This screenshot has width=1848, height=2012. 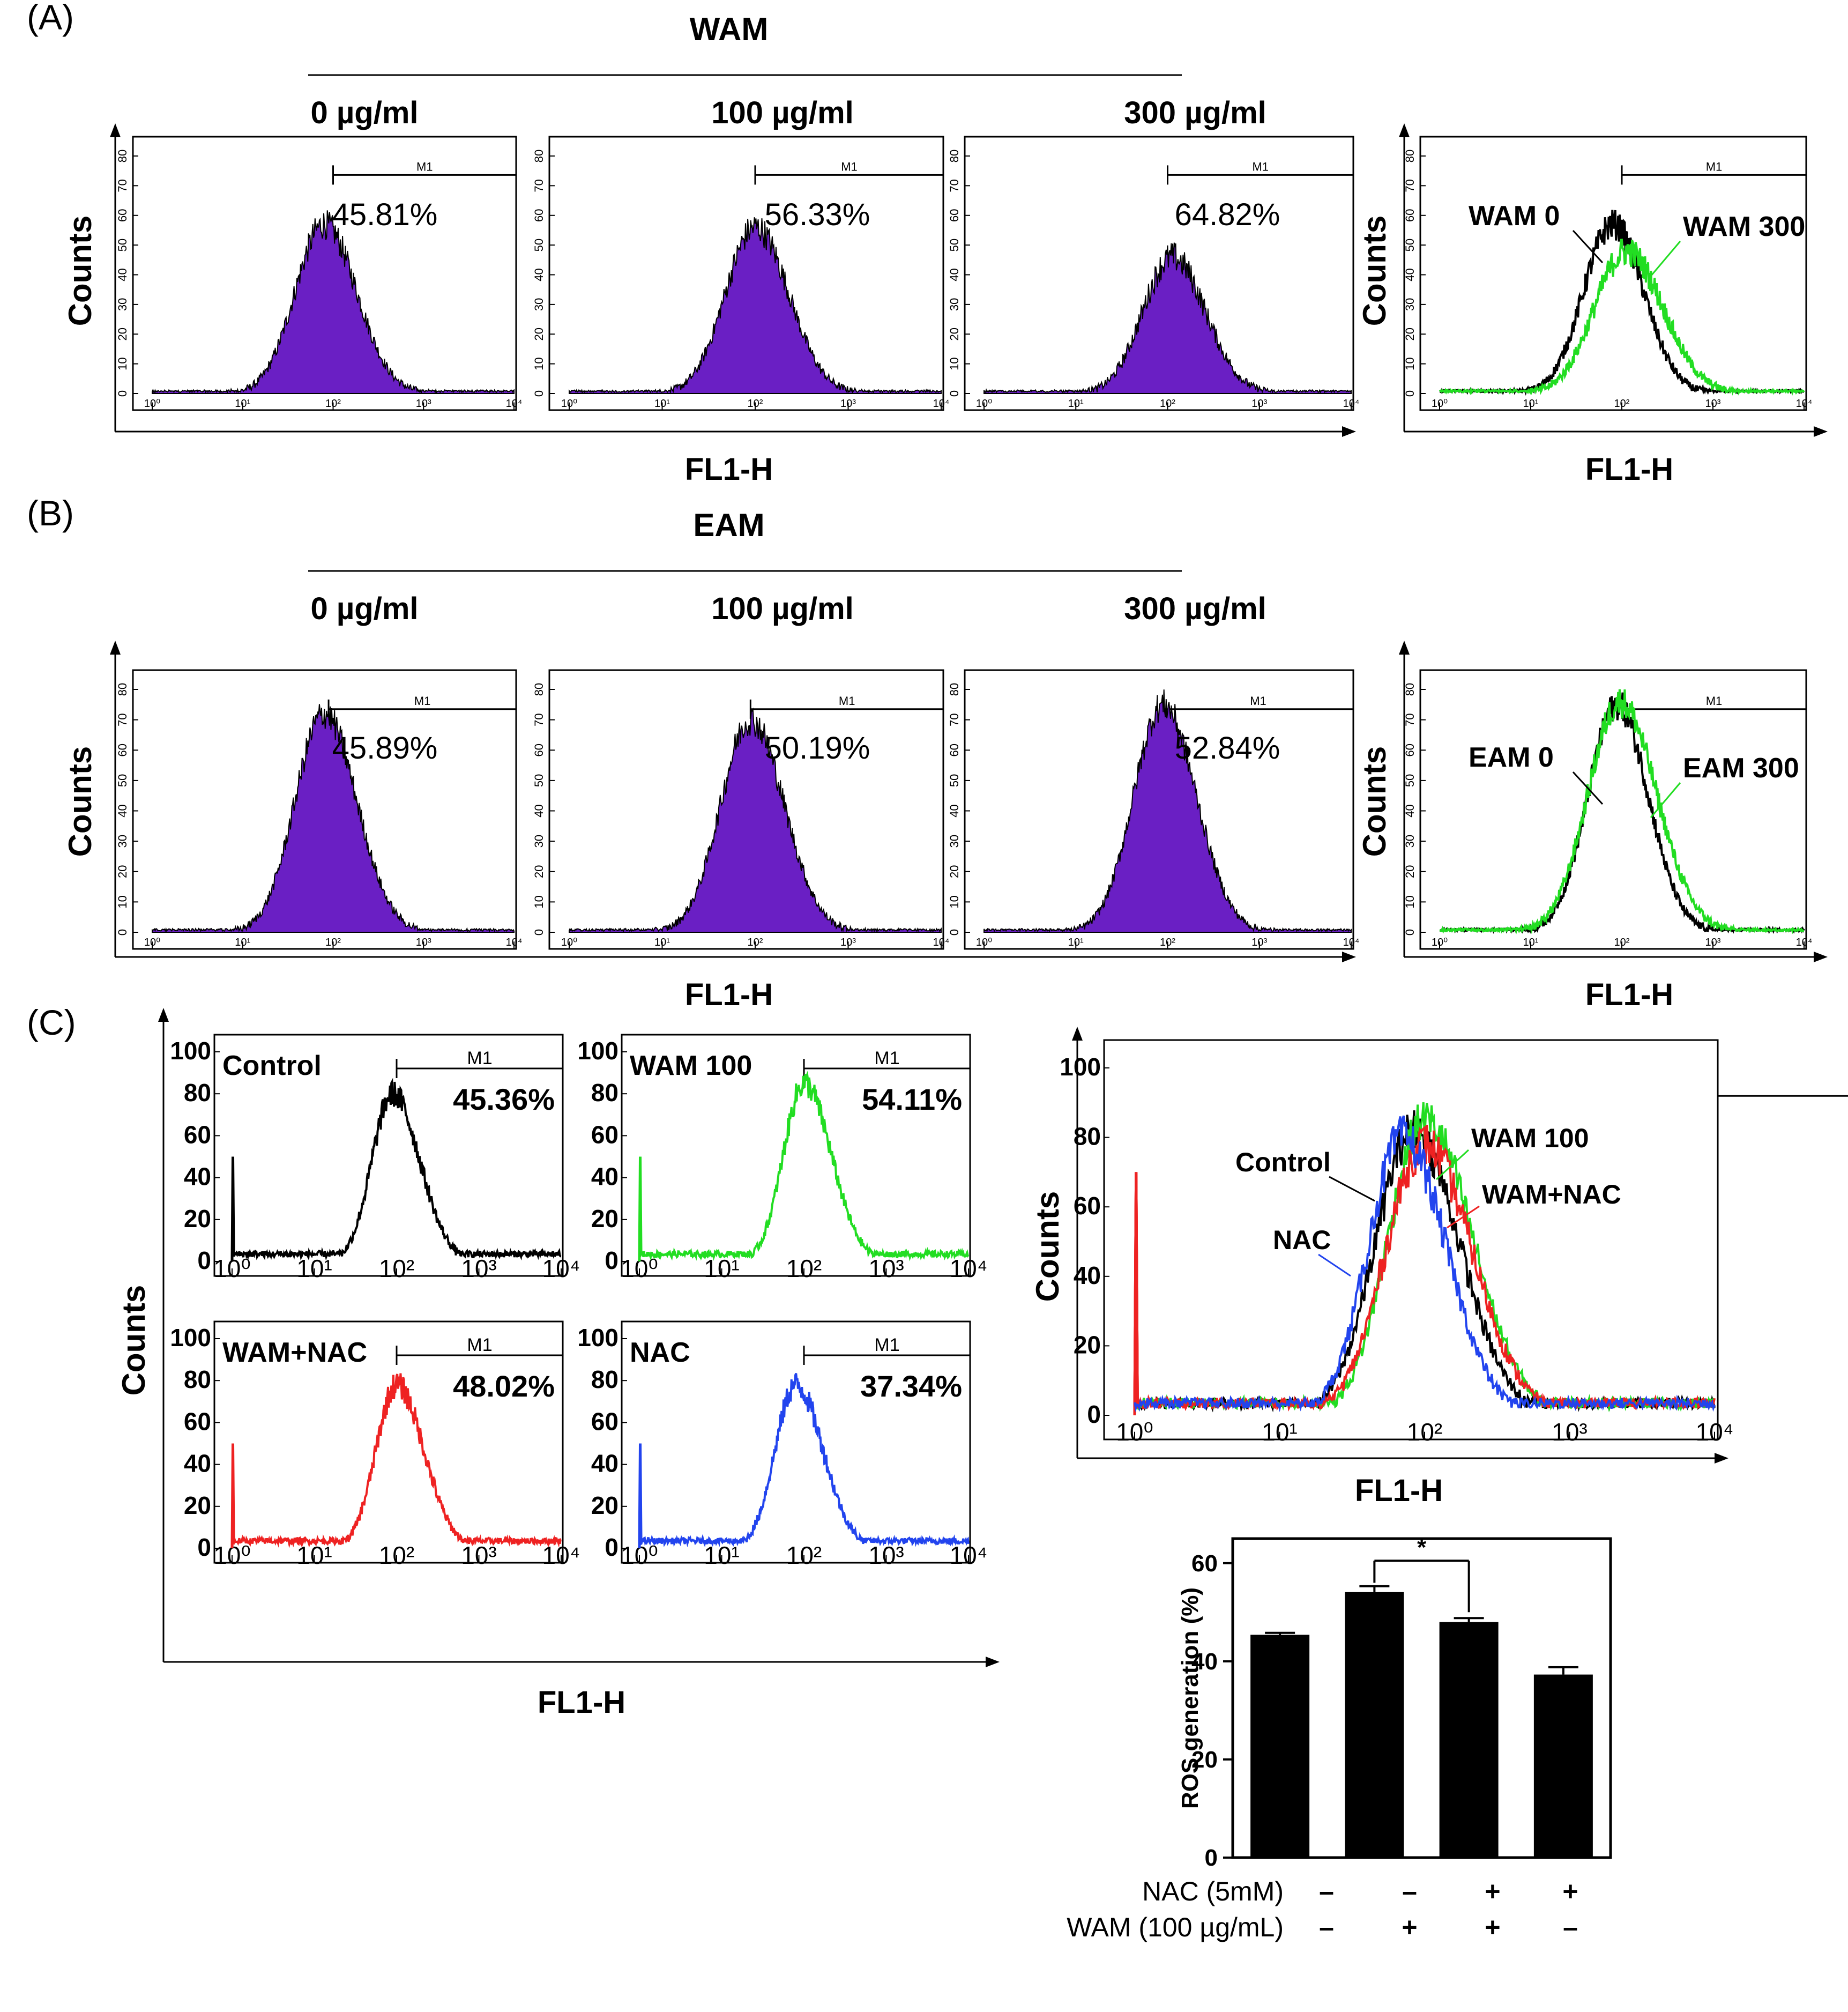 I want to click on gated-percent: 50.19%, so click(x=817, y=749).